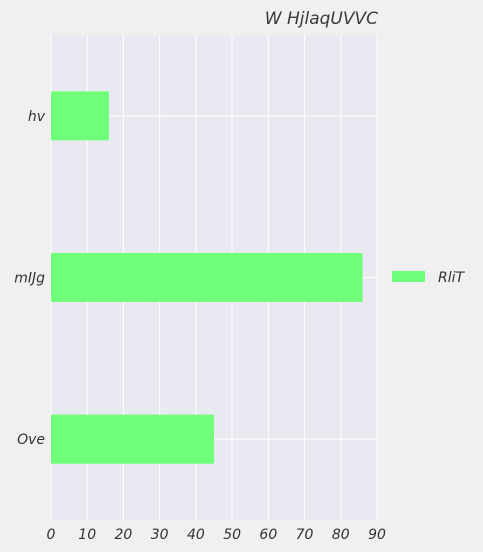  What do you see at coordinates (51, 535) in the screenshot?
I see `x-tick-label: 0` at bounding box center [51, 535].